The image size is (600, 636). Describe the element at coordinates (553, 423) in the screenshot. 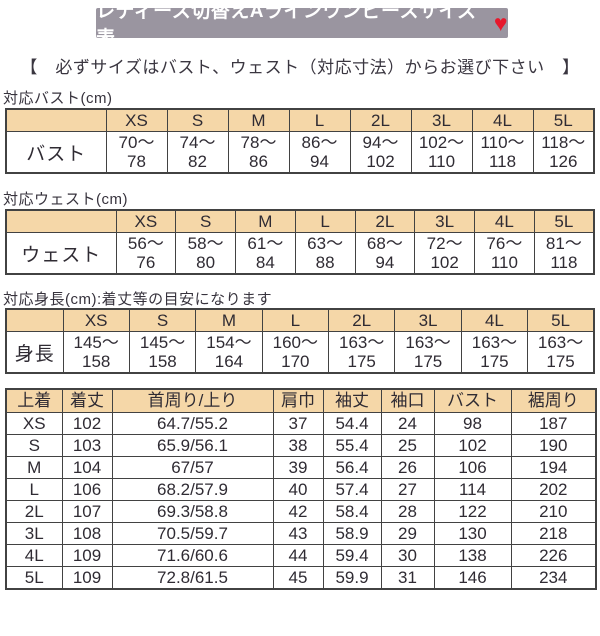

I see `measure-cell: 187` at that location.